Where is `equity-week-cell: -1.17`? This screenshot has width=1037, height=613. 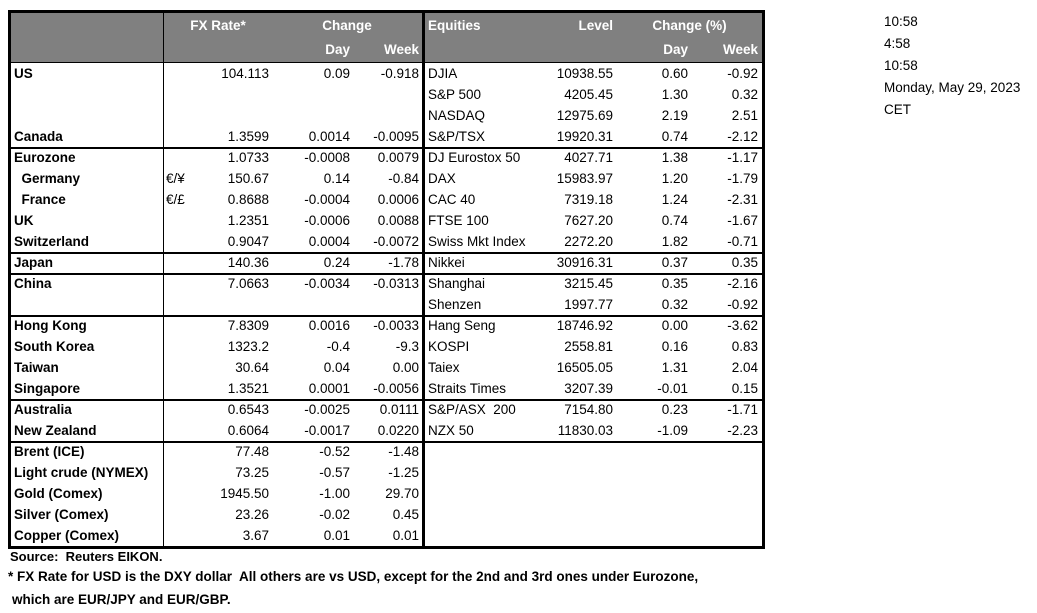
equity-week-cell: -1.17 is located at coordinates (742, 157).